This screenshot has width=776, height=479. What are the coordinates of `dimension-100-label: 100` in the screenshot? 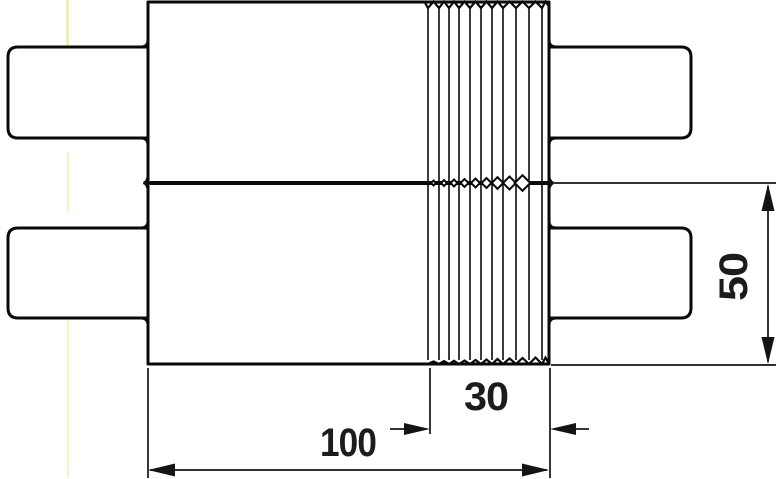 It's located at (348, 443).